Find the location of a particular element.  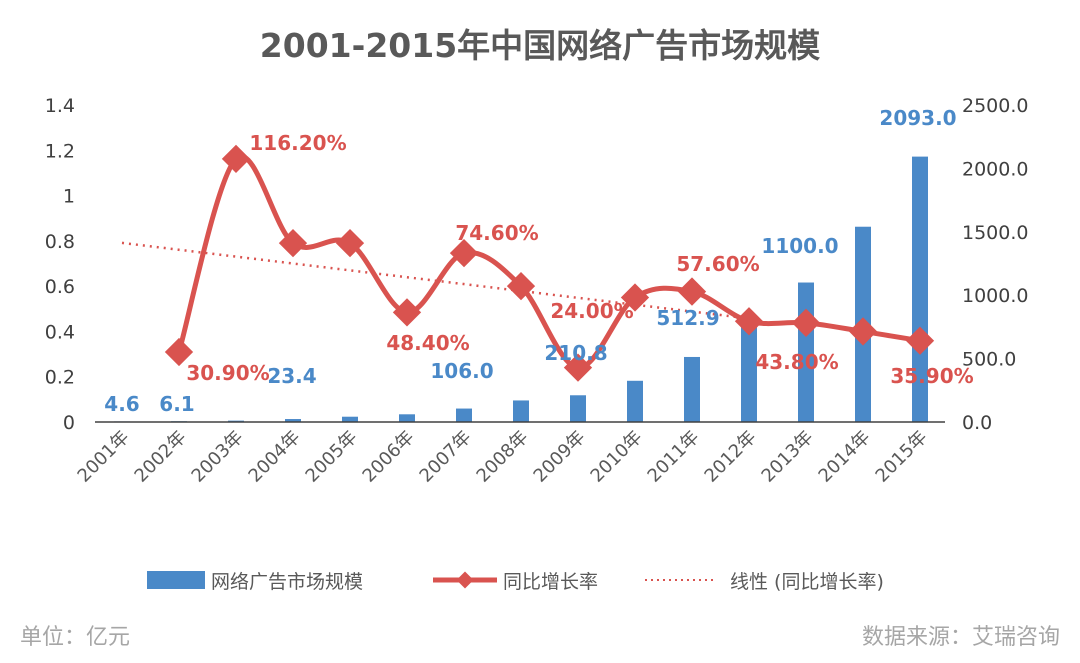

legend-line-label: 同比增长率 is located at coordinates (550, 582).